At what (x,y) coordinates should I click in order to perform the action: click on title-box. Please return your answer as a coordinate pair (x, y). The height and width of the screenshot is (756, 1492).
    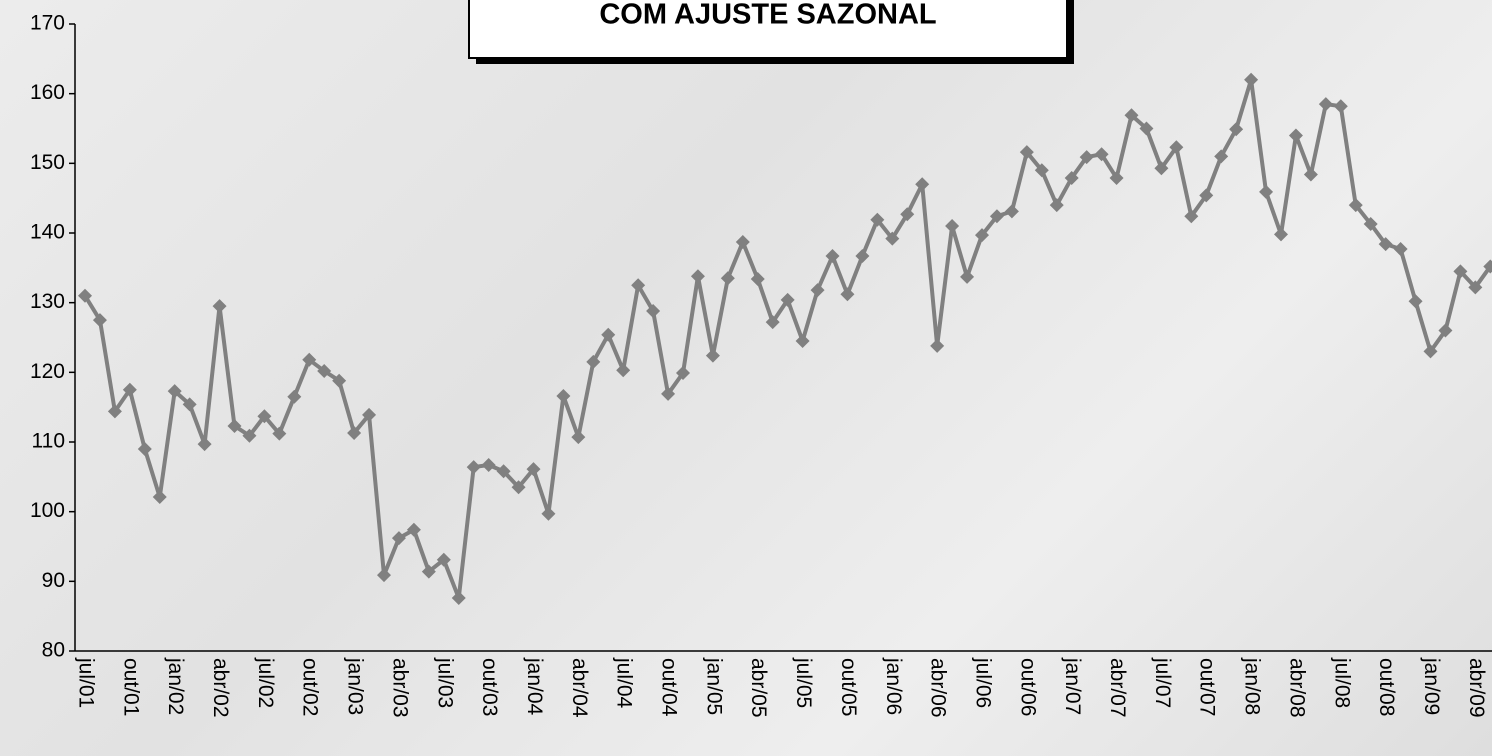
    Looking at the image, I should click on (768, 29).